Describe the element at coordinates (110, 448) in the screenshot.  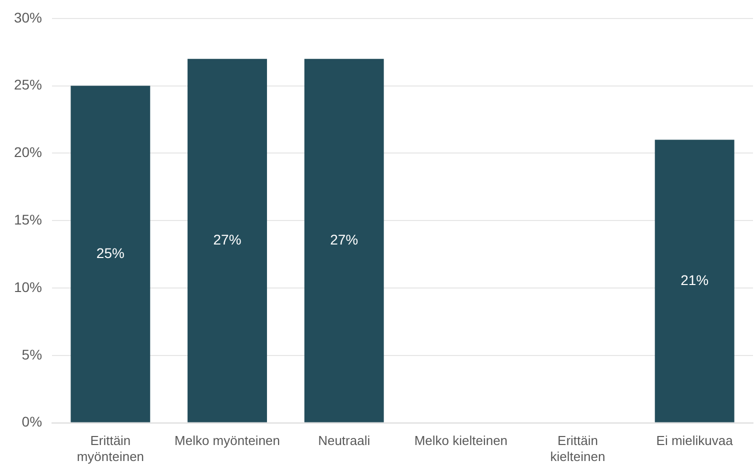
I see `x-tick-label: Erittäin myönteinen` at that location.